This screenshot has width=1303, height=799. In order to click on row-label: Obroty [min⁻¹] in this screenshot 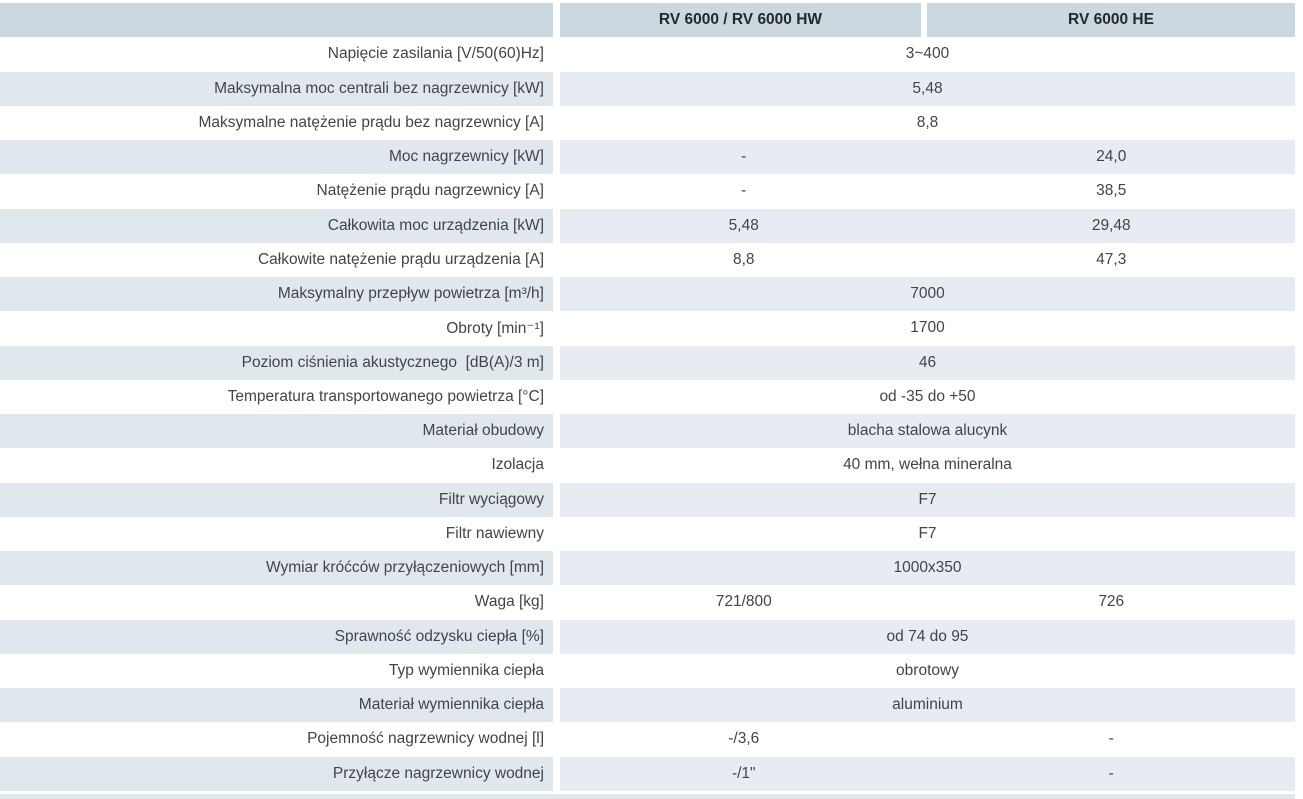, I will do `click(495, 328)`.